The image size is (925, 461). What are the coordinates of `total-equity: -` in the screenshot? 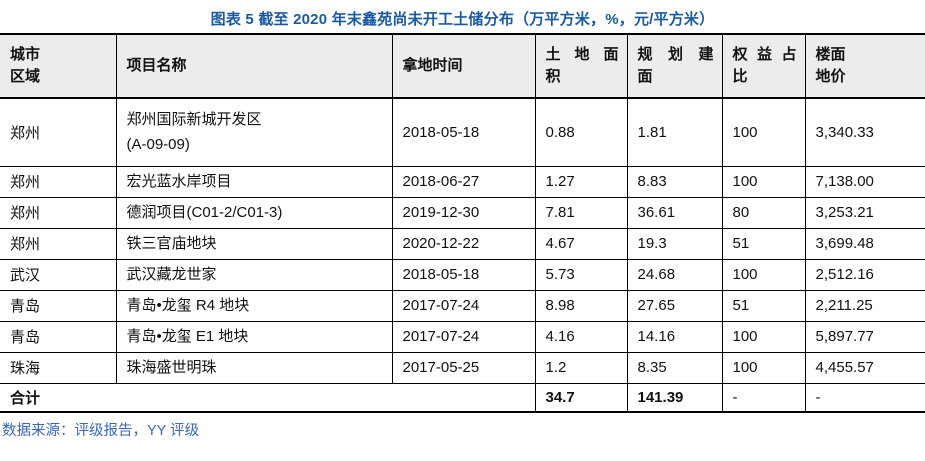 It's located at (764, 398).